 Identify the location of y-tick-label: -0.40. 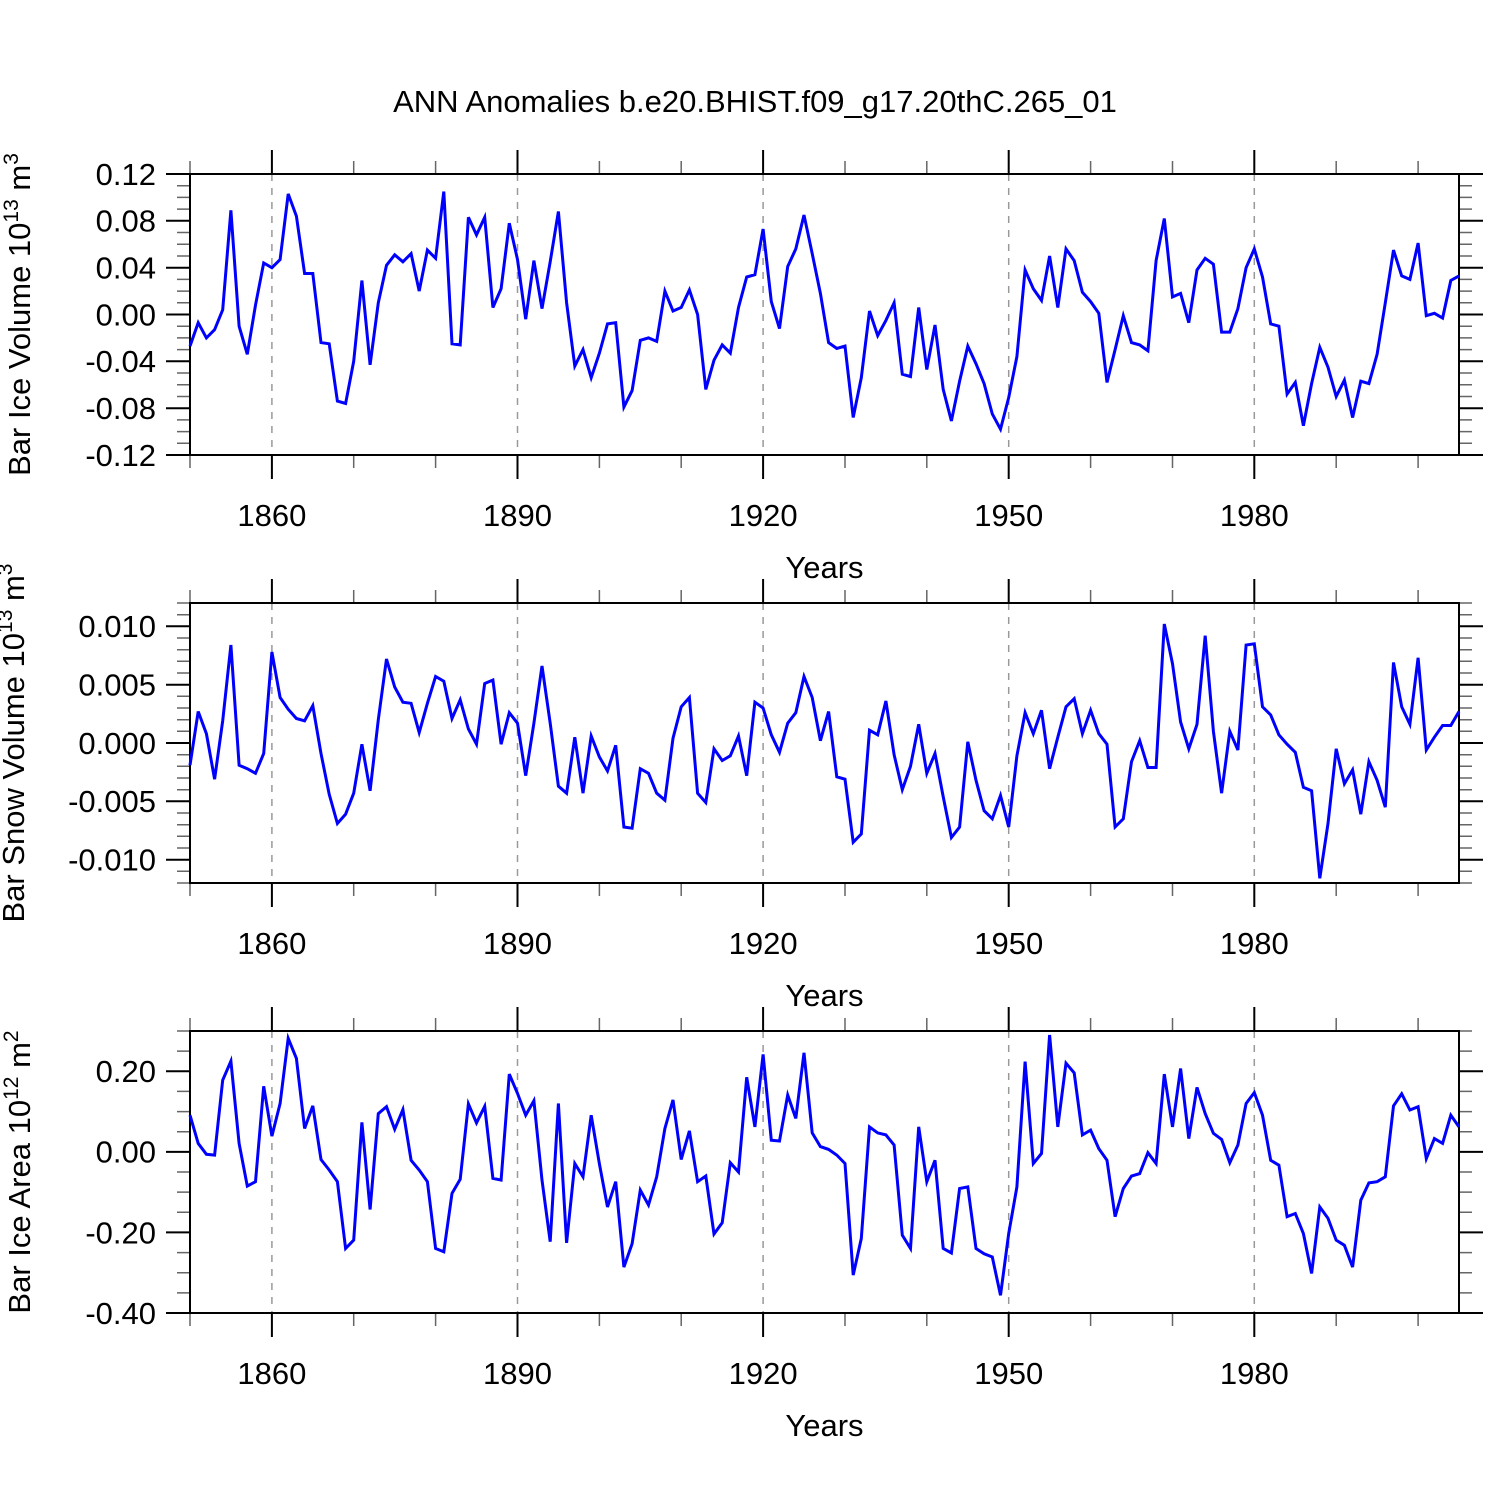
(120, 1313).